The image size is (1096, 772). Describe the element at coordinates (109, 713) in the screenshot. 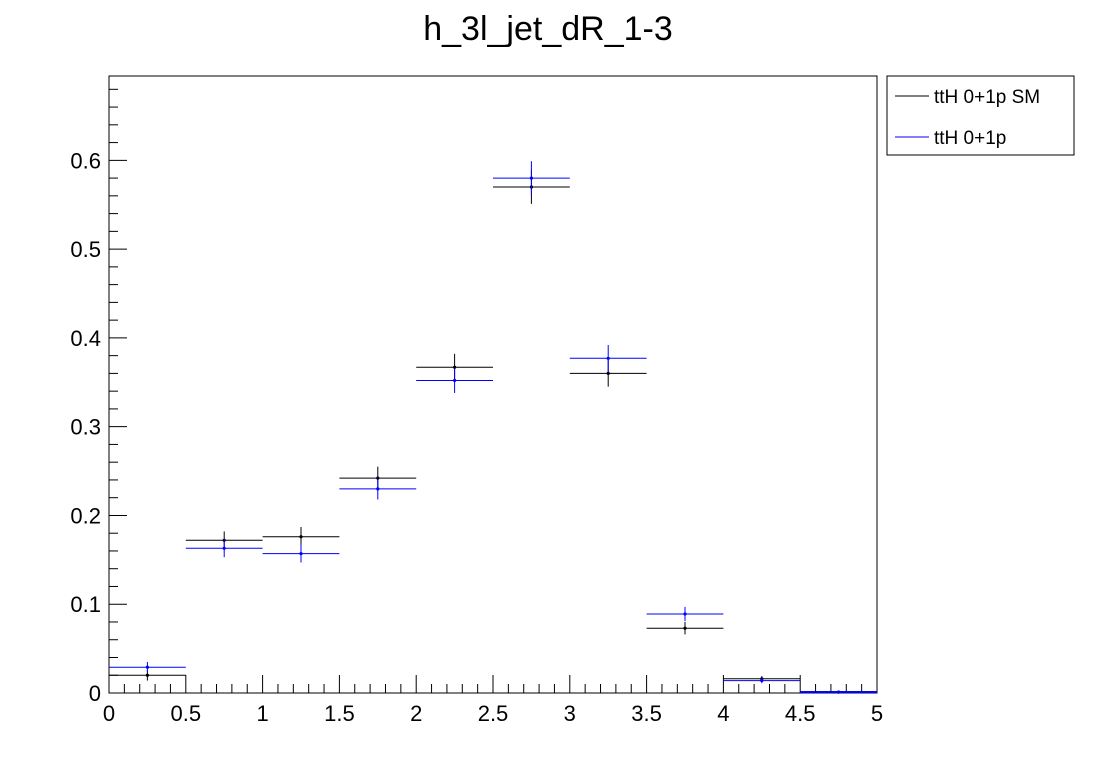

I see `x-tick-label: 0` at that location.